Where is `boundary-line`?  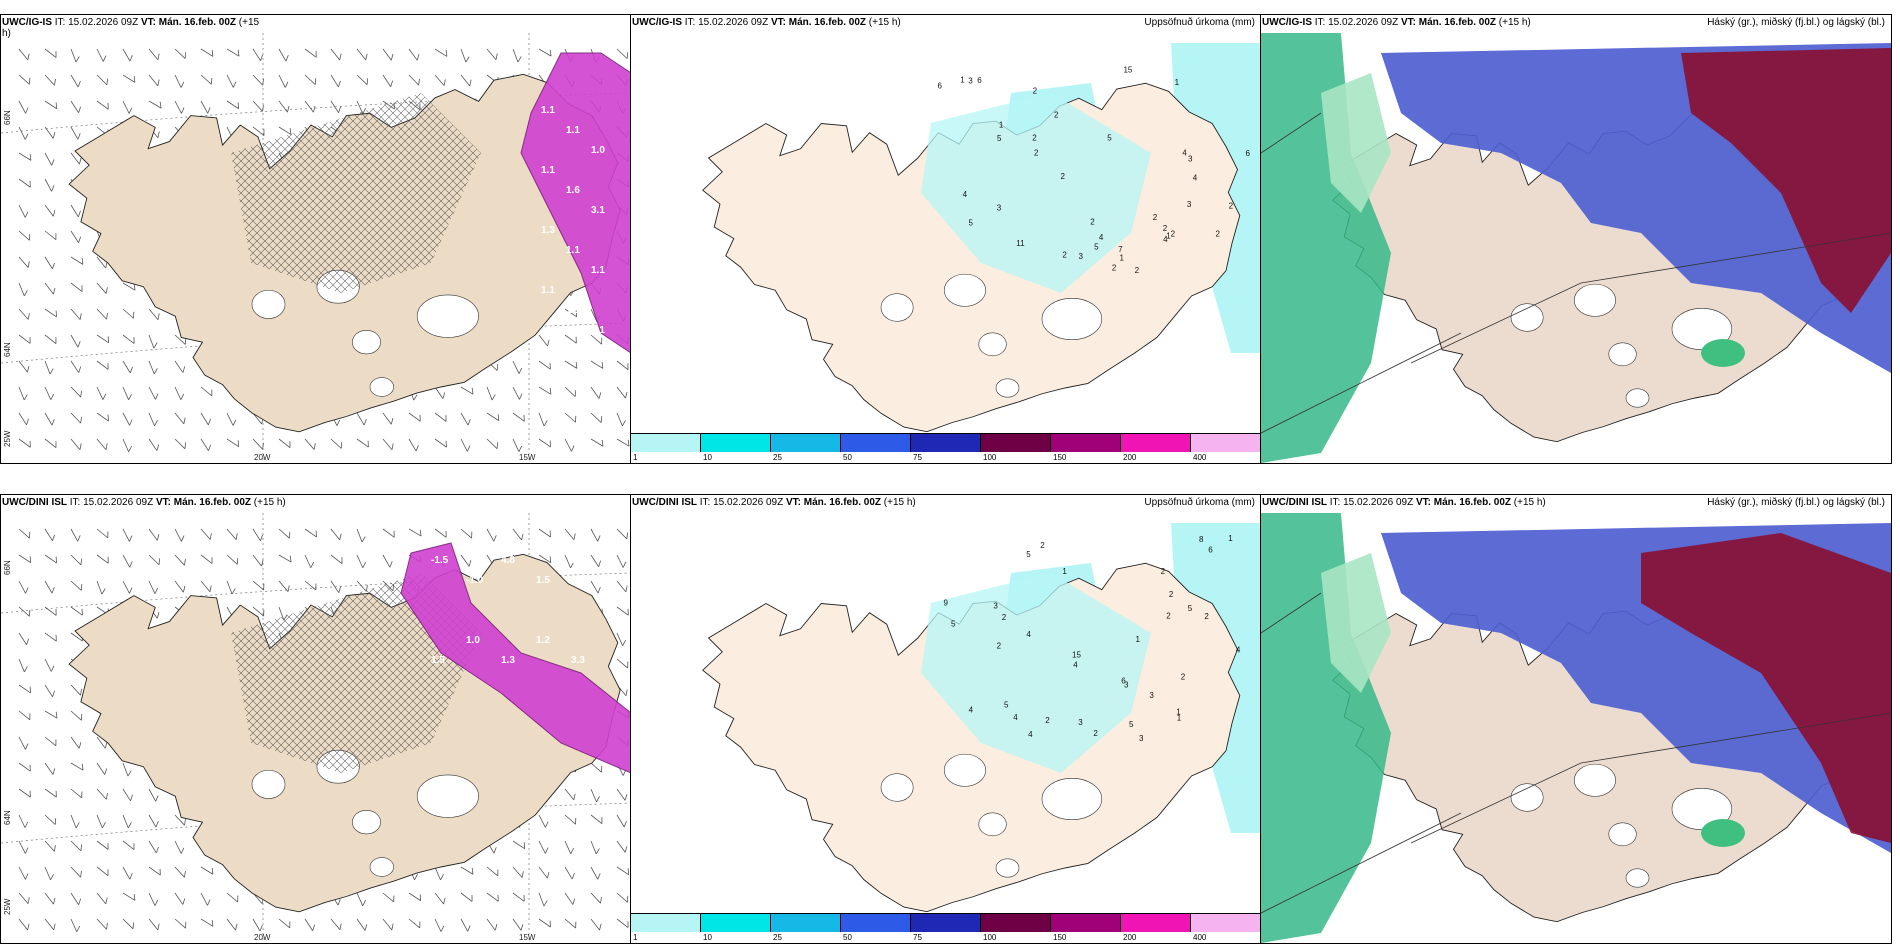 boundary-line is located at coordinates (1576, 273).